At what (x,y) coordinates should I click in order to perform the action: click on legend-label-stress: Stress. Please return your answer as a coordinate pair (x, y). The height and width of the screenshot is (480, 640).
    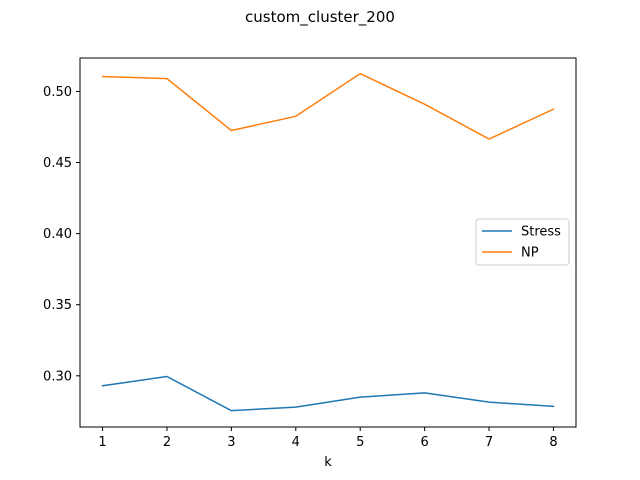
    Looking at the image, I should click on (541, 232).